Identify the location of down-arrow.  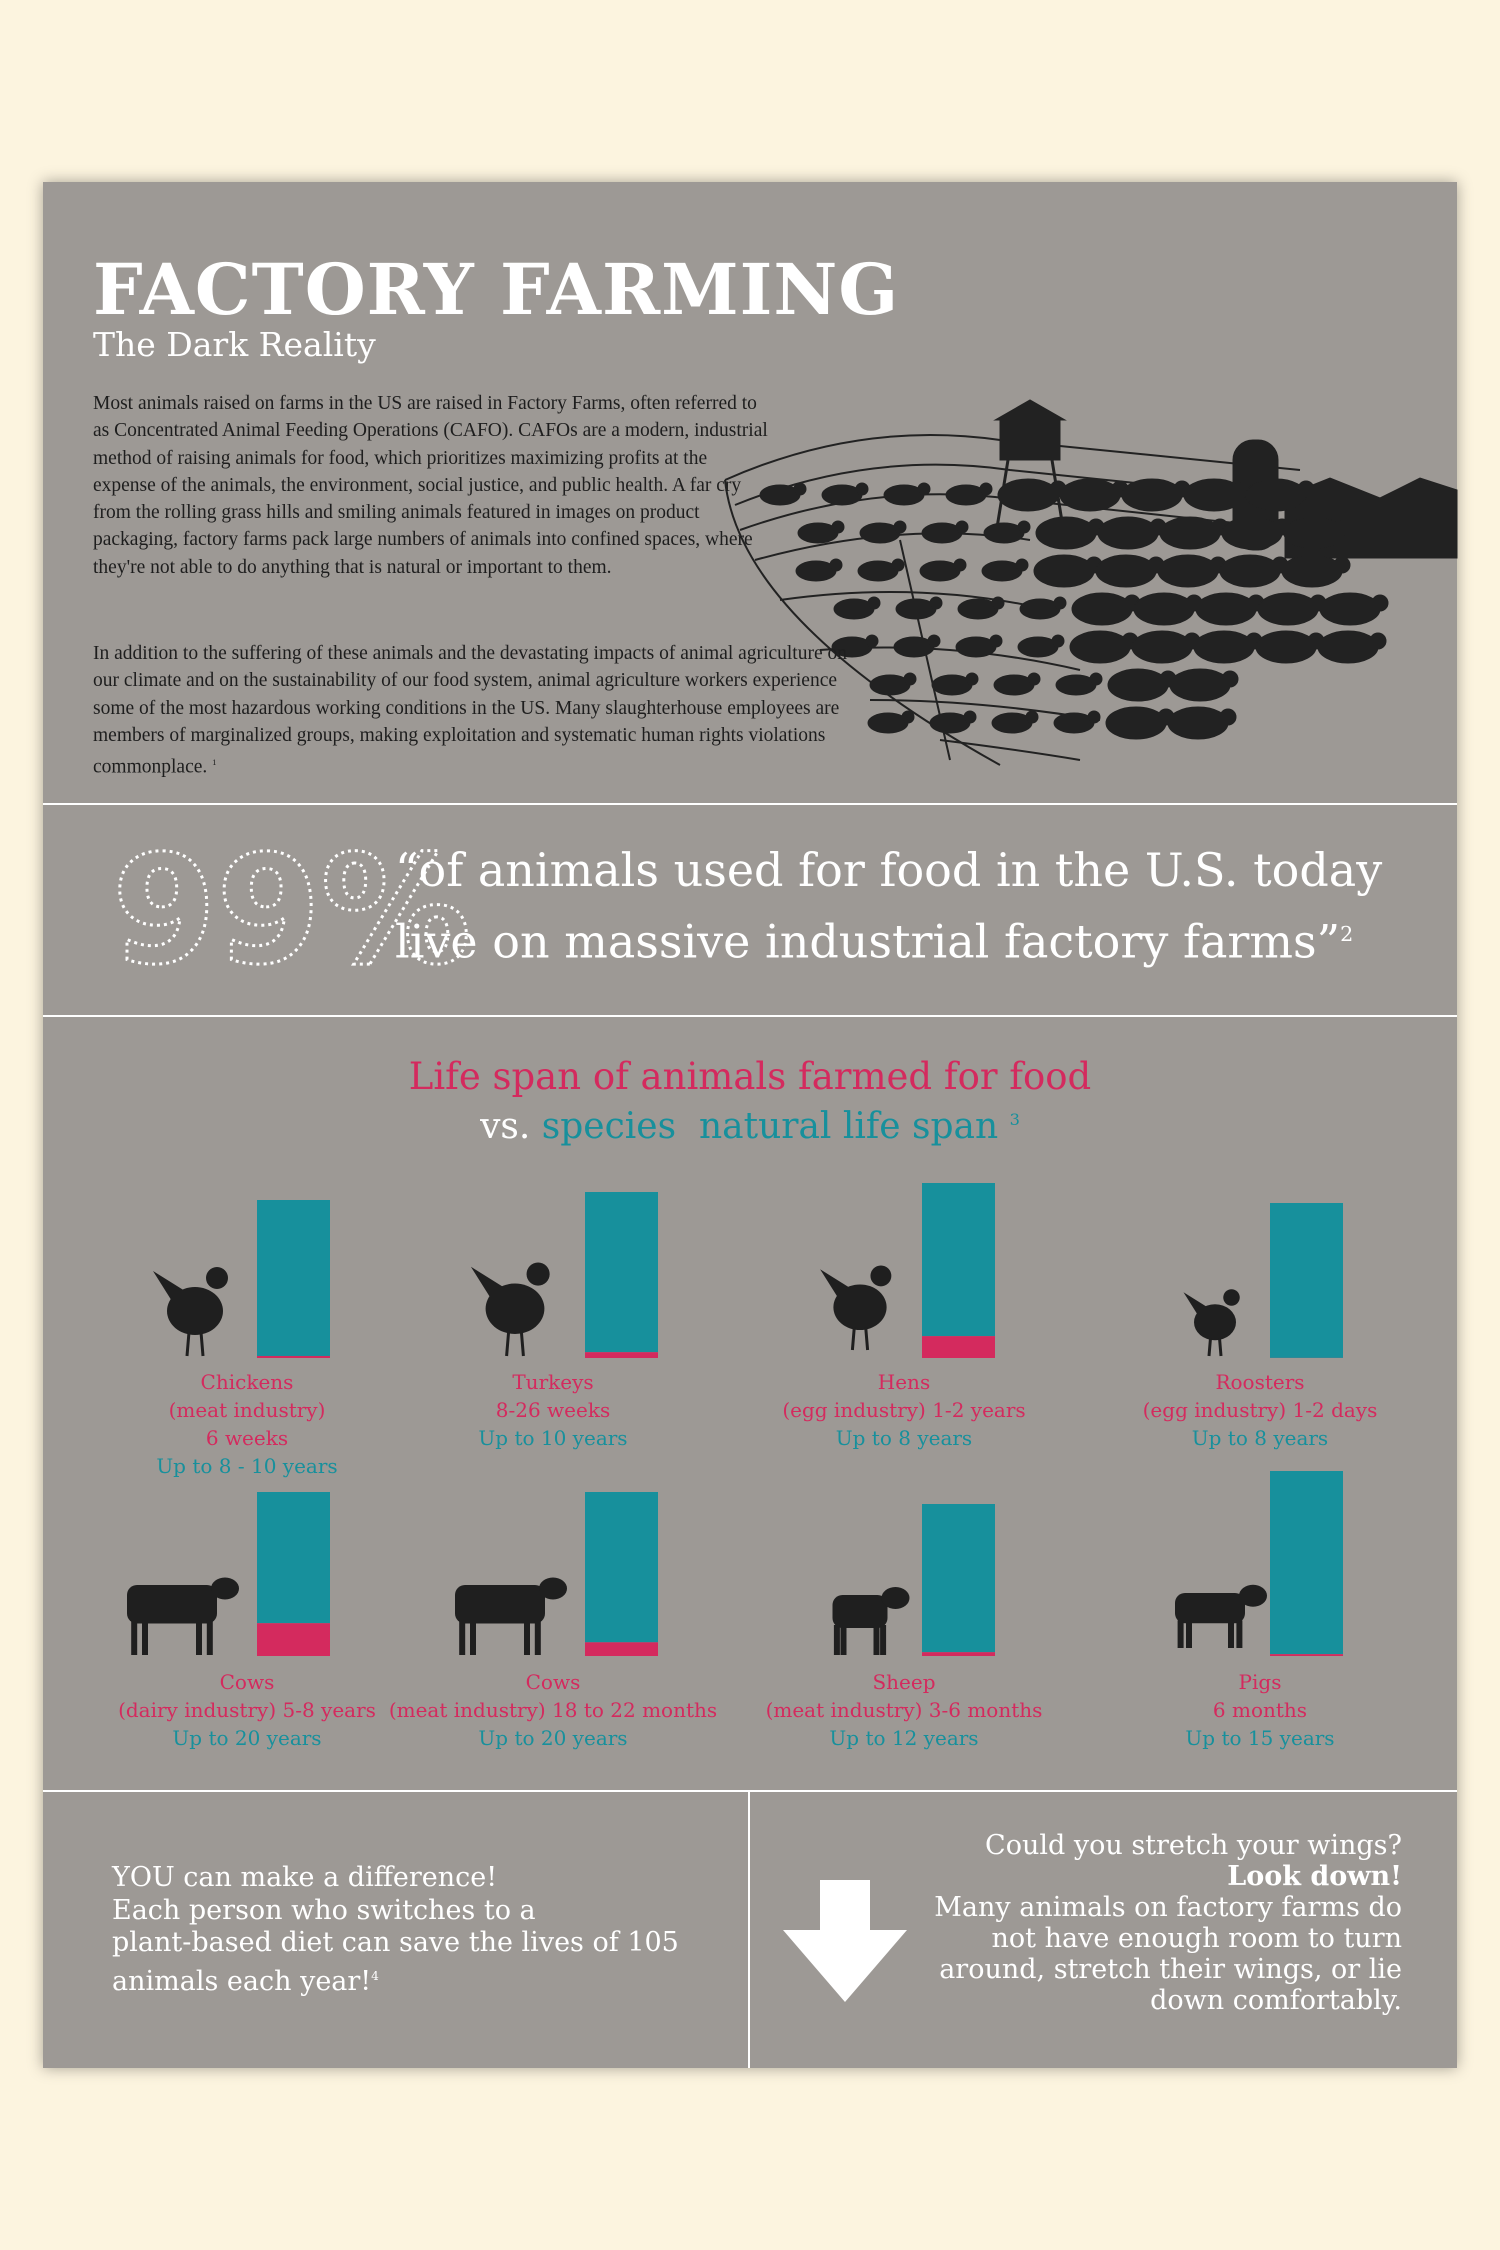
(845, 1941).